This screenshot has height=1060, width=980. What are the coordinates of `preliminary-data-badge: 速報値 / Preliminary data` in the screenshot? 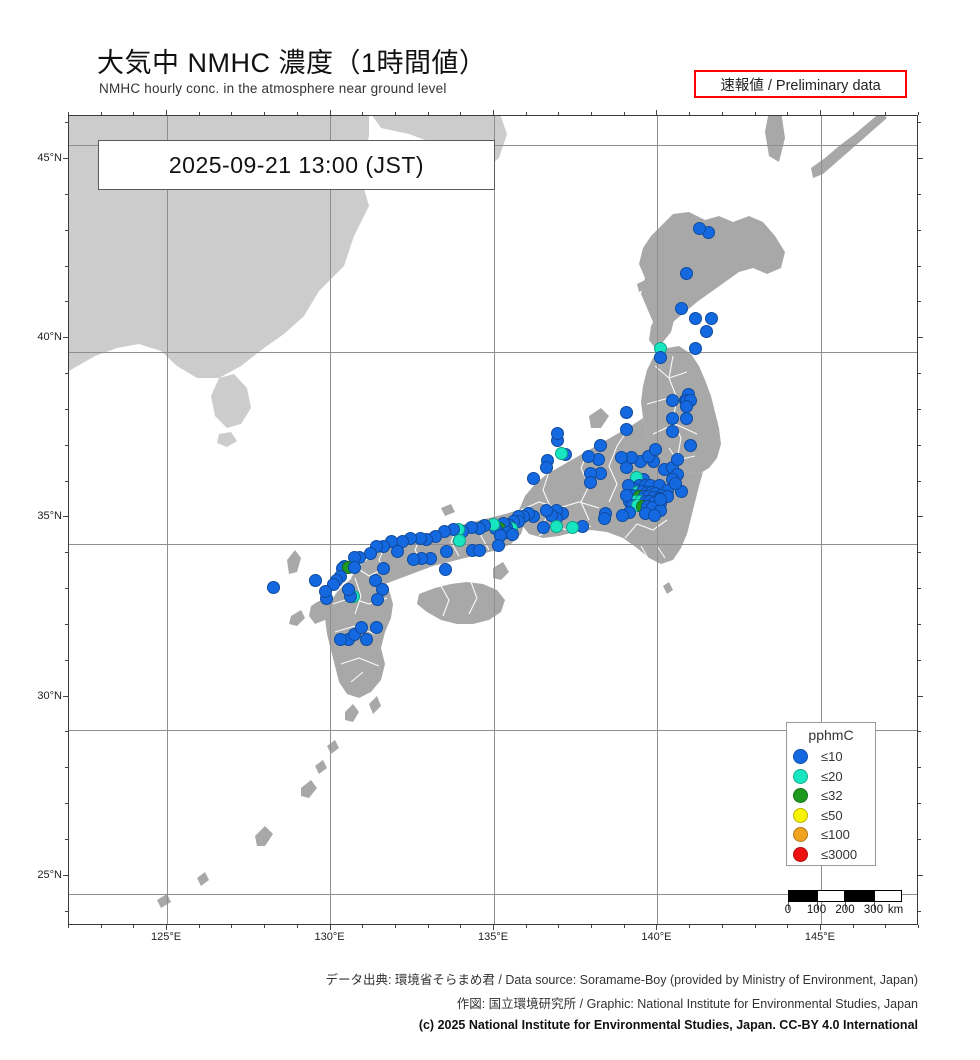 It's located at (800, 84).